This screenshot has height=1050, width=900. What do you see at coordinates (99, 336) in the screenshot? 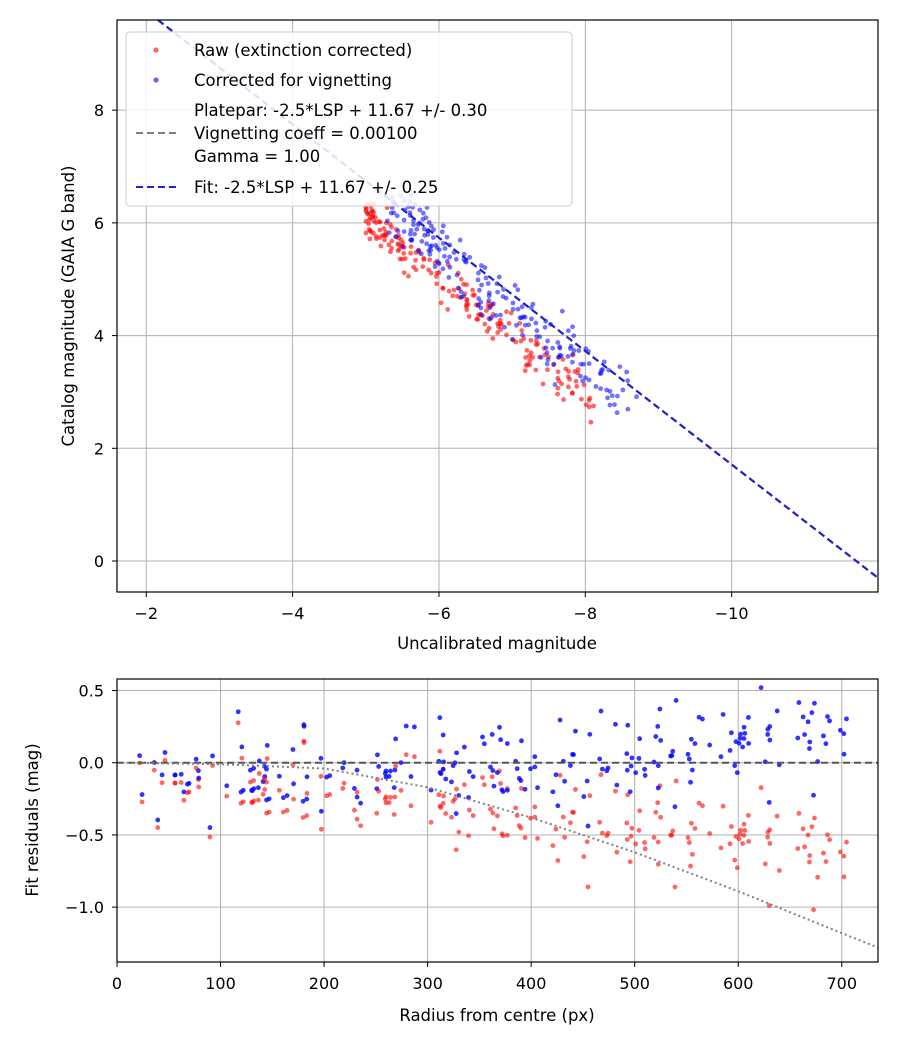
I see `top-y-tick-label: 4` at bounding box center [99, 336].